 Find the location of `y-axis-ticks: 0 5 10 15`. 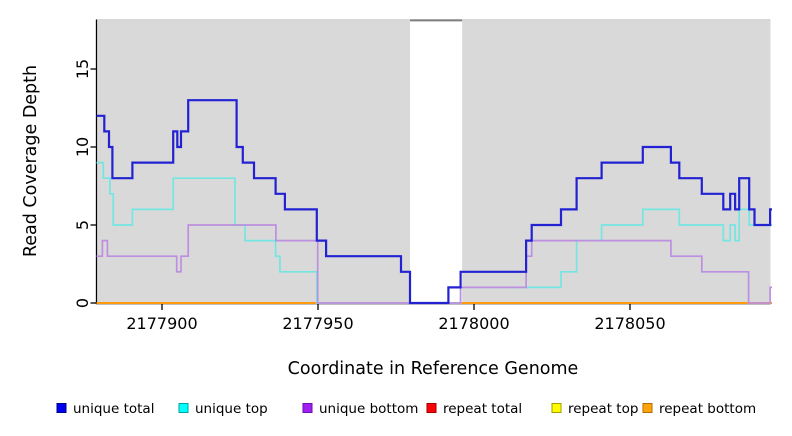

y-axis-ticks: 0 5 10 15 is located at coordinates (85, 183).